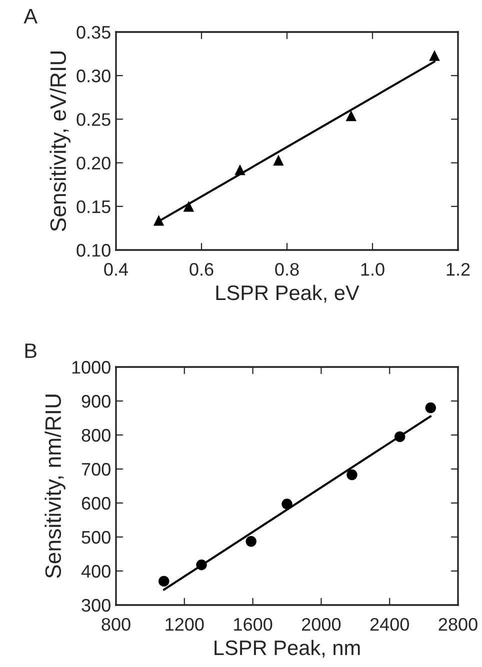 The image size is (482, 667). Describe the element at coordinates (93, 119) in the screenshot. I see `y-tick-label: 0.25` at that location.